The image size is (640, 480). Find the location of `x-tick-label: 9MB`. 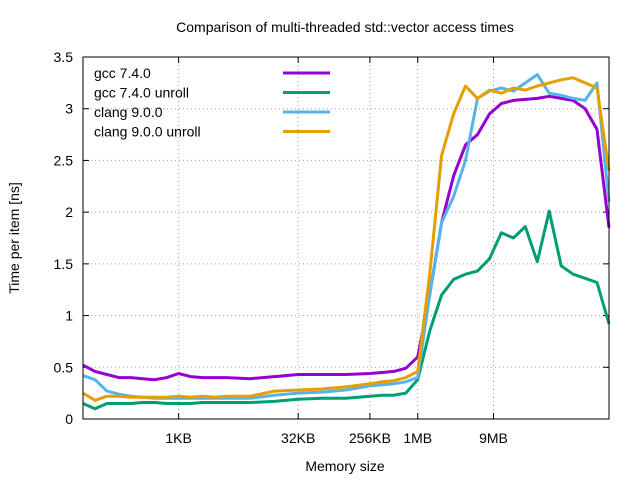

x-tick-label: 9MB is located at coordinates (493, 438).